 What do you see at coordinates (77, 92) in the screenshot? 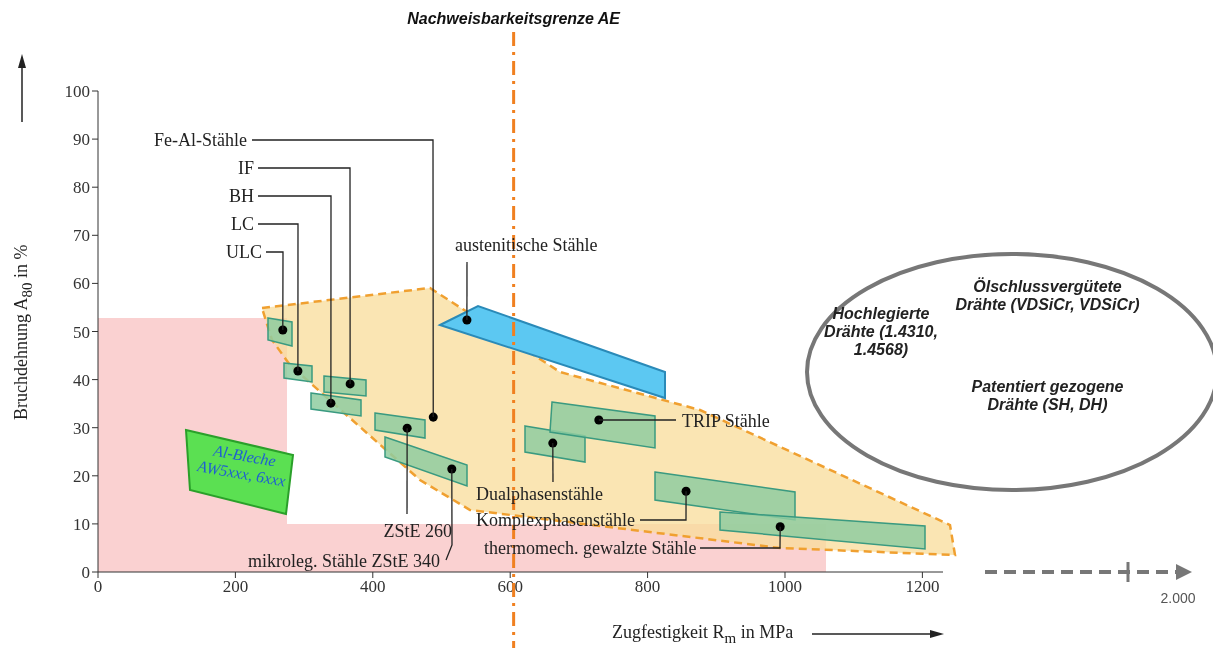
I see `y-tick-label: 100` at bounding box center [77, 92].